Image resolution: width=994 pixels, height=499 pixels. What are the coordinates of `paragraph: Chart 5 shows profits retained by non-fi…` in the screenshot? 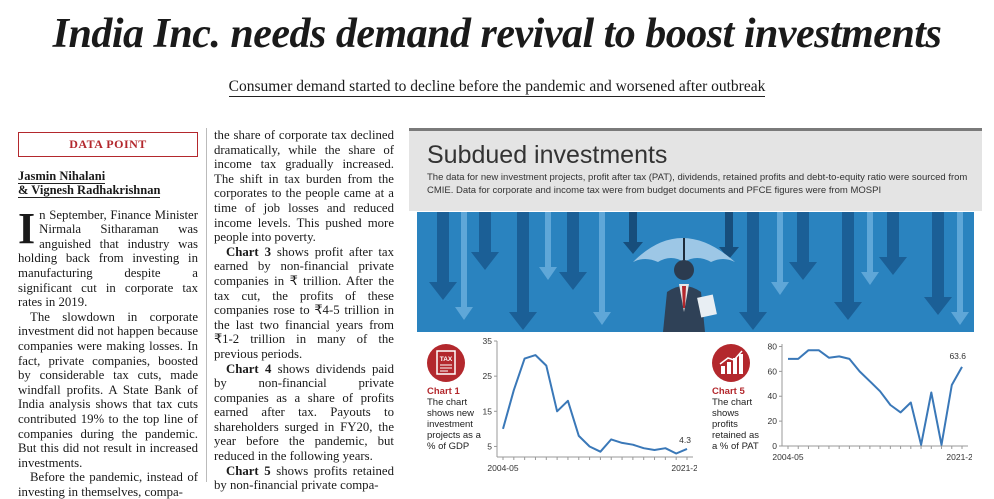 It's located at (304, 478).